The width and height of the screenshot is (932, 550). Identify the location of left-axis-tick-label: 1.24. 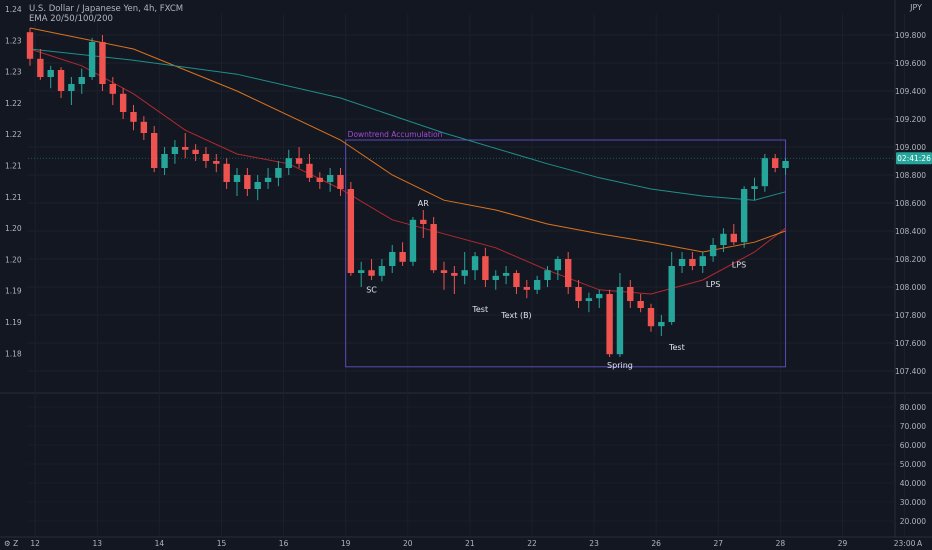
(13, 9).